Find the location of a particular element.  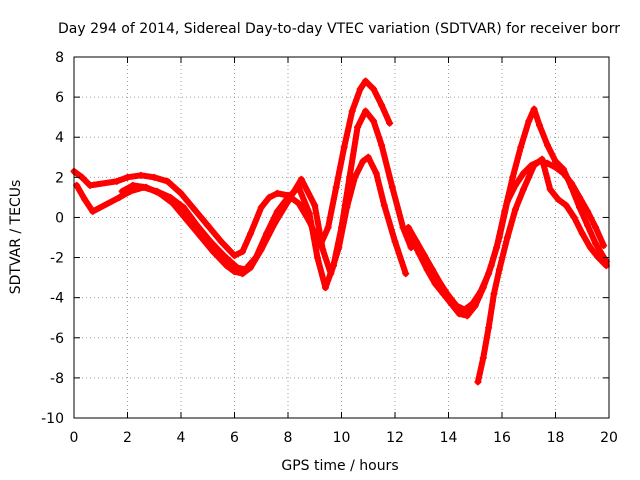

x-tick-label: 16 is located at coordinates (502, 438).